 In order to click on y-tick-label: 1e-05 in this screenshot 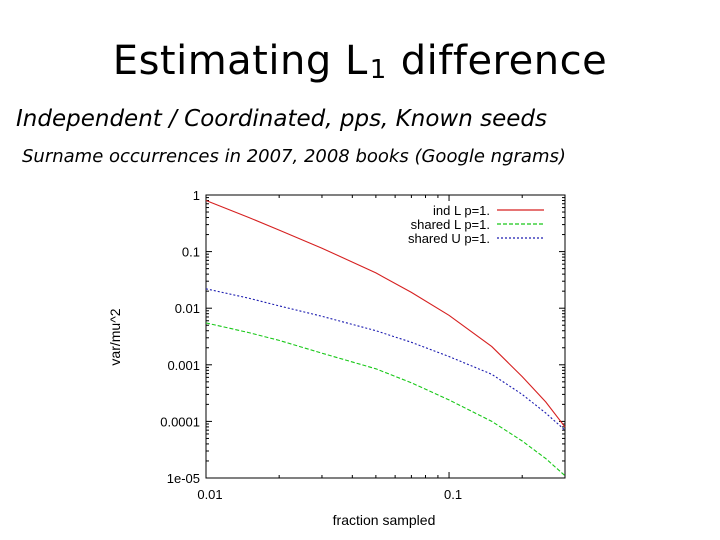, I will do `click(183, 478)`.